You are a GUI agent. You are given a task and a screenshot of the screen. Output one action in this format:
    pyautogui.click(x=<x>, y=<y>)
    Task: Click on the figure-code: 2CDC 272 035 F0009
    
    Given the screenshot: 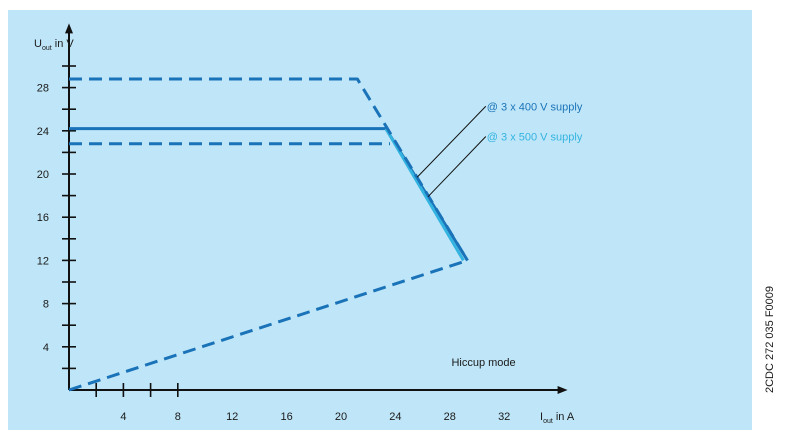 What is the action you would take?
    pyautogui.click(x=770, y=339)
    